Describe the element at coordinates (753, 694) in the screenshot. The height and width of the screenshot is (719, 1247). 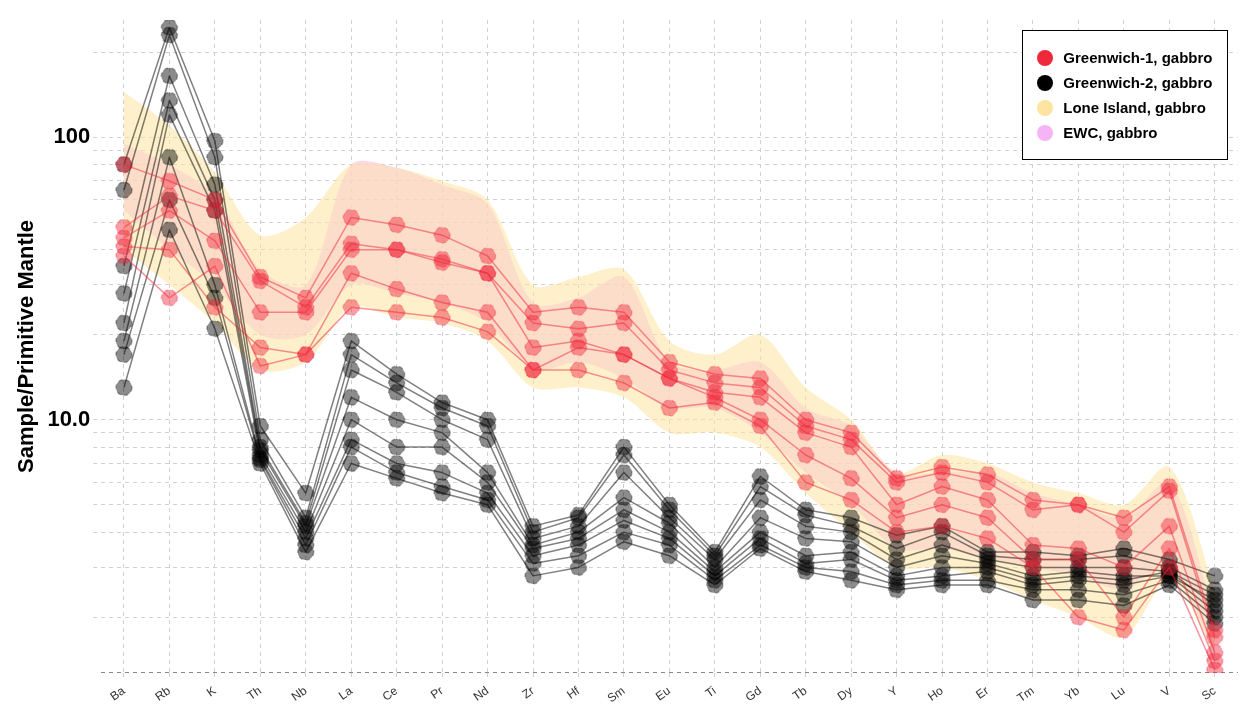
I see `x-tick-label: Gd` at that location.